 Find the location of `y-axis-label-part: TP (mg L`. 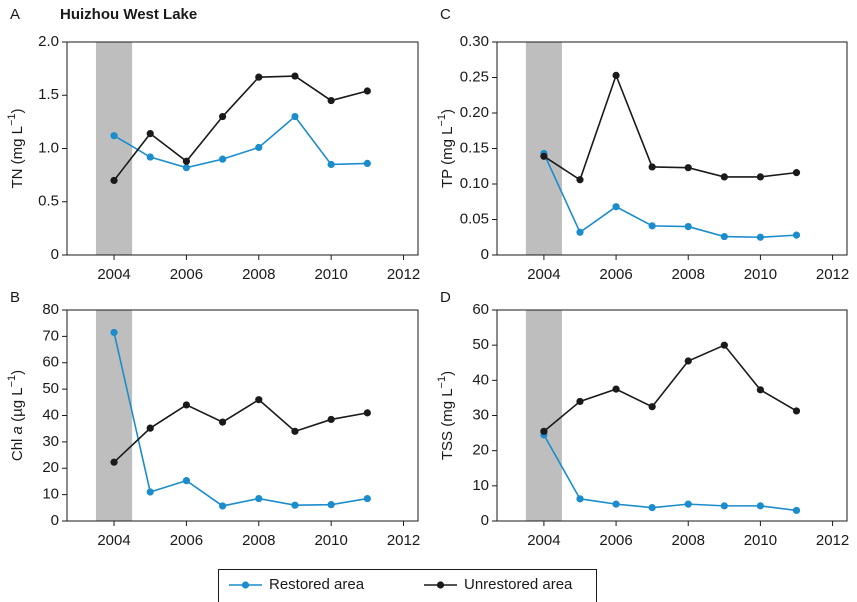

y-axis-label-part: TP (mg L is located at coordinates (447, 157).